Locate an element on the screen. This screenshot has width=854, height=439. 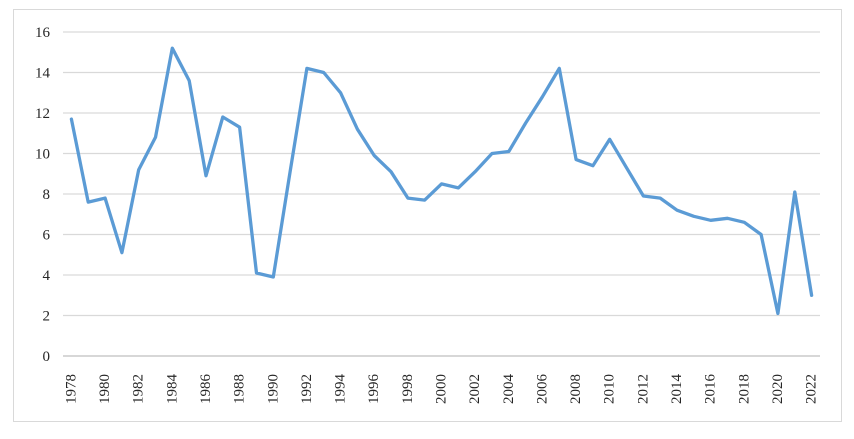
x-tick-label: 1980 is located at coordinates (105, 389).